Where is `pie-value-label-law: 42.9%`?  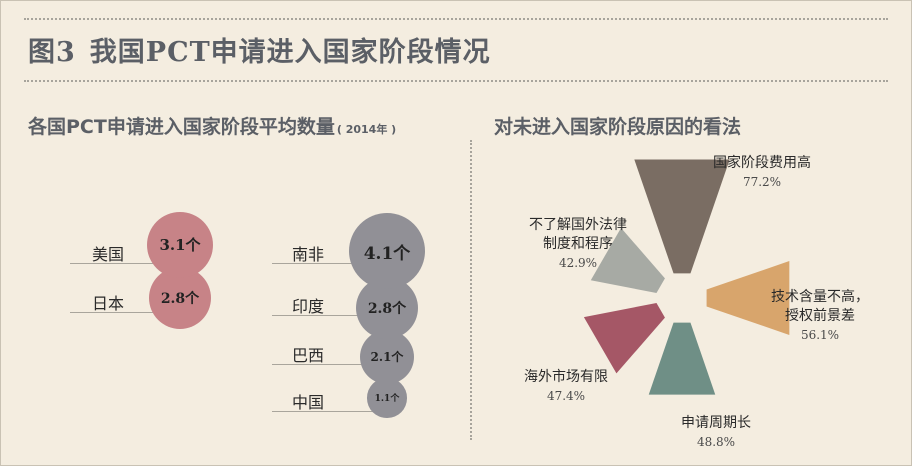
pie-value-label-law: 42.9% is located at coordinates (578, 263).